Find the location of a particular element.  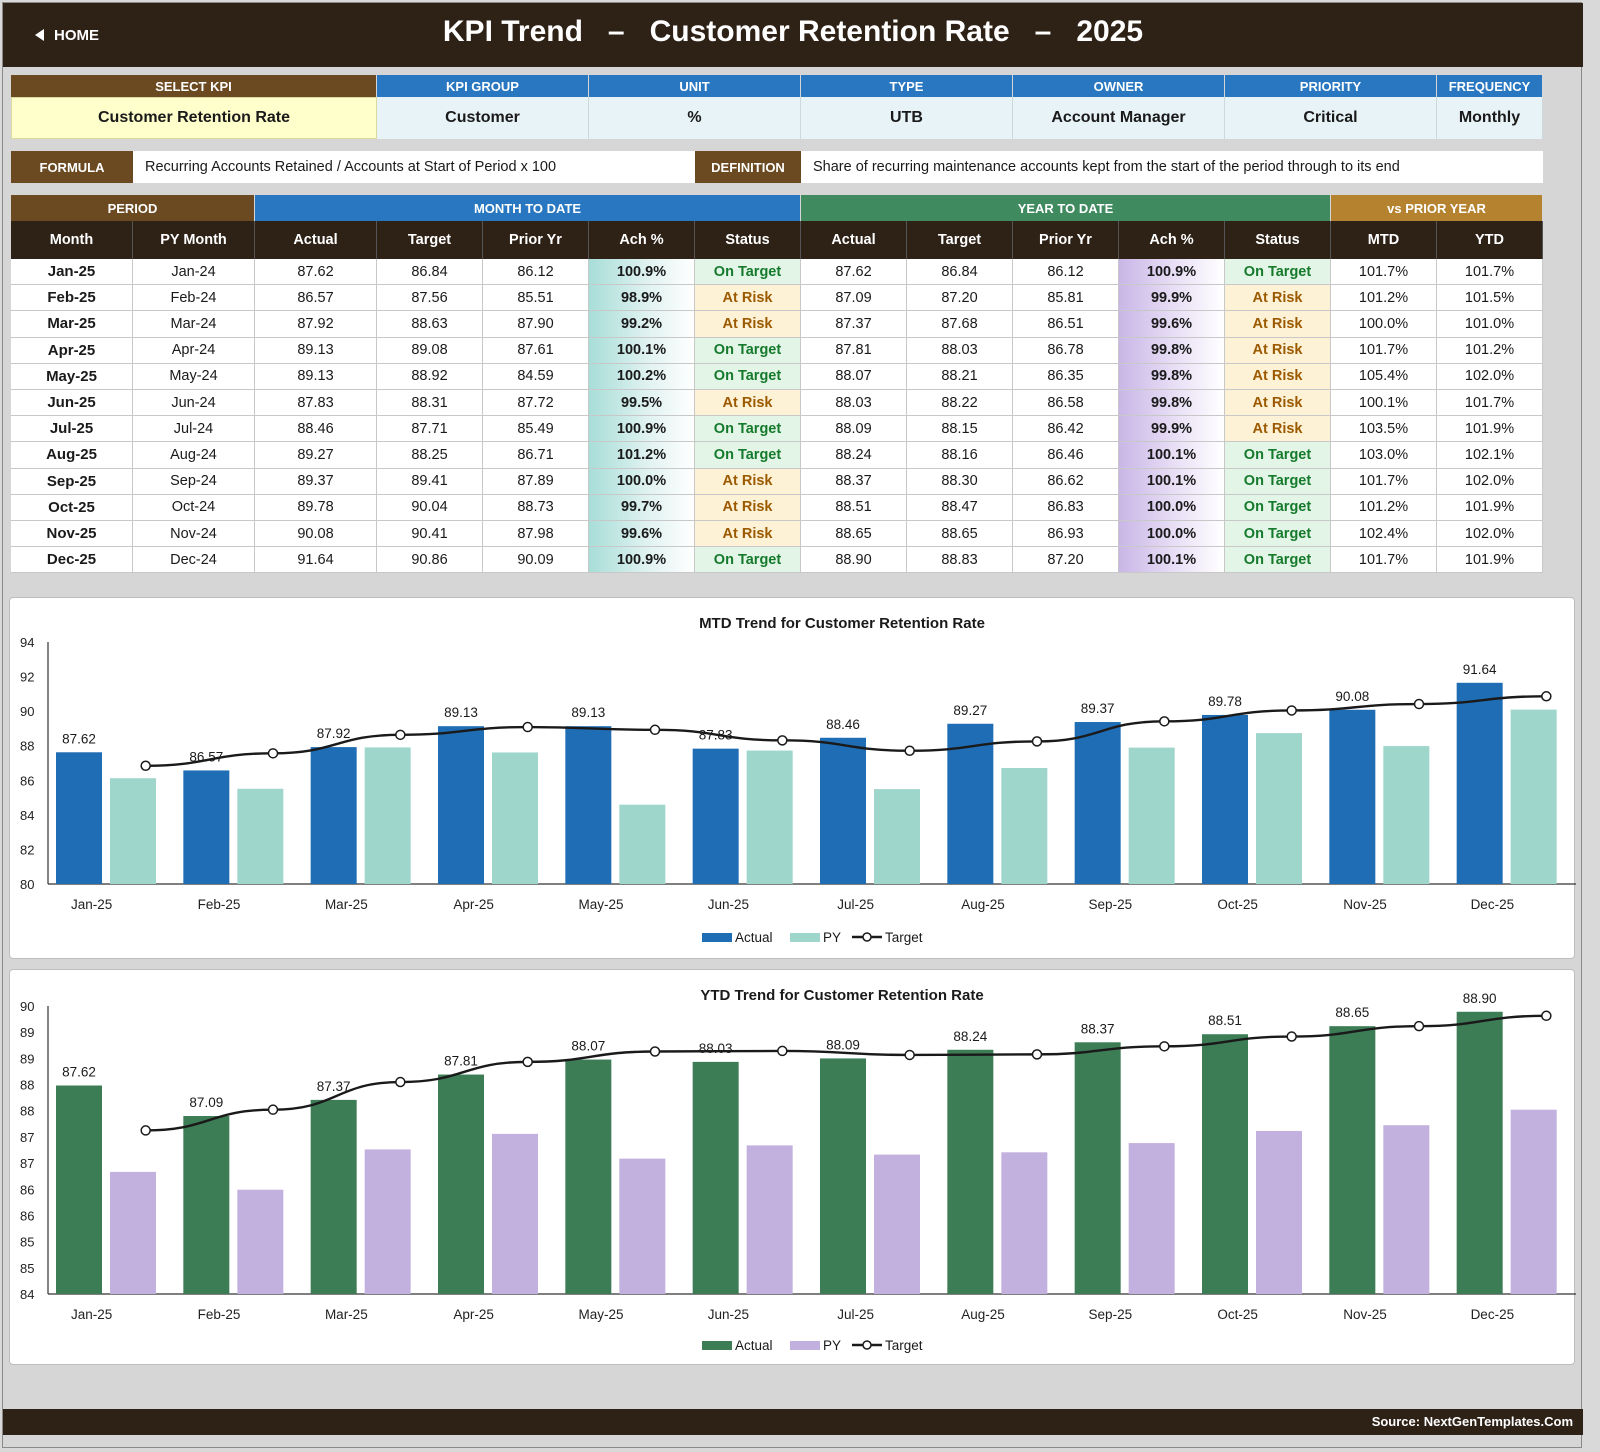

table-cell: 87.83 is located at coordinates (316, 403).